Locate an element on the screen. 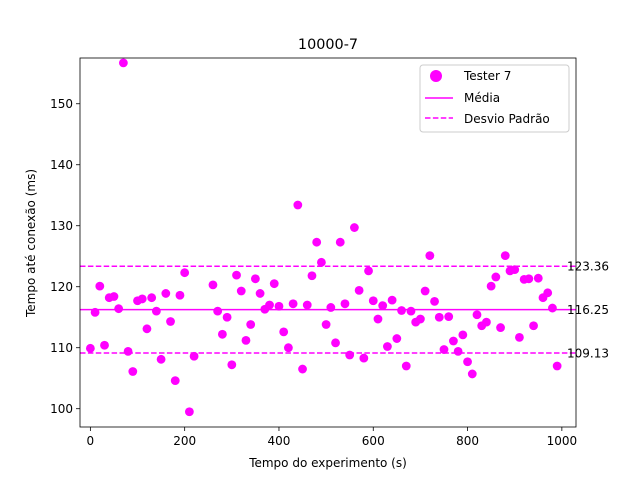  legend-marker-tester is located at coordinates (436, 76).